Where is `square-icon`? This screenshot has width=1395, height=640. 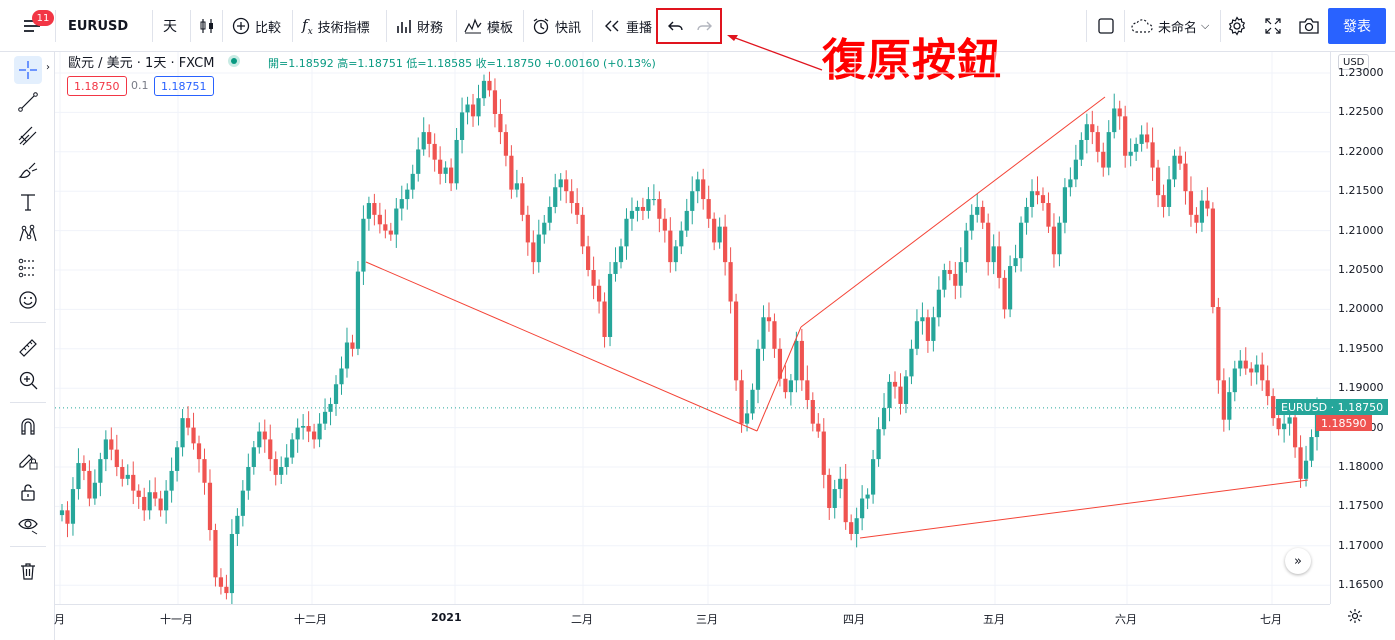
square-icon is located at coordinates (1106, 26).